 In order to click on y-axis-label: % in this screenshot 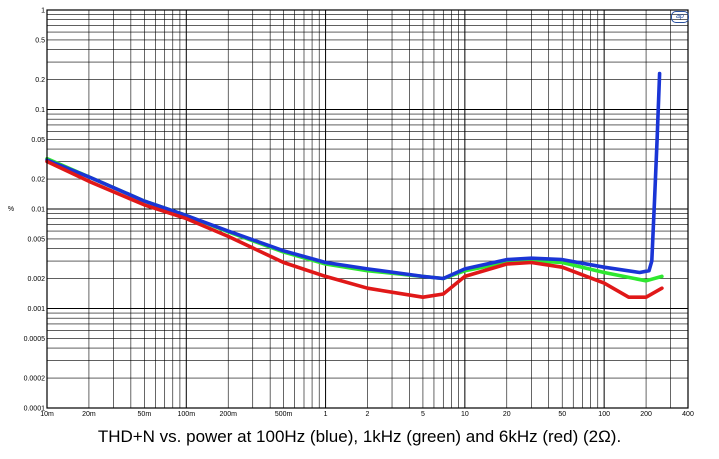, I will do `click(11, 209)`.